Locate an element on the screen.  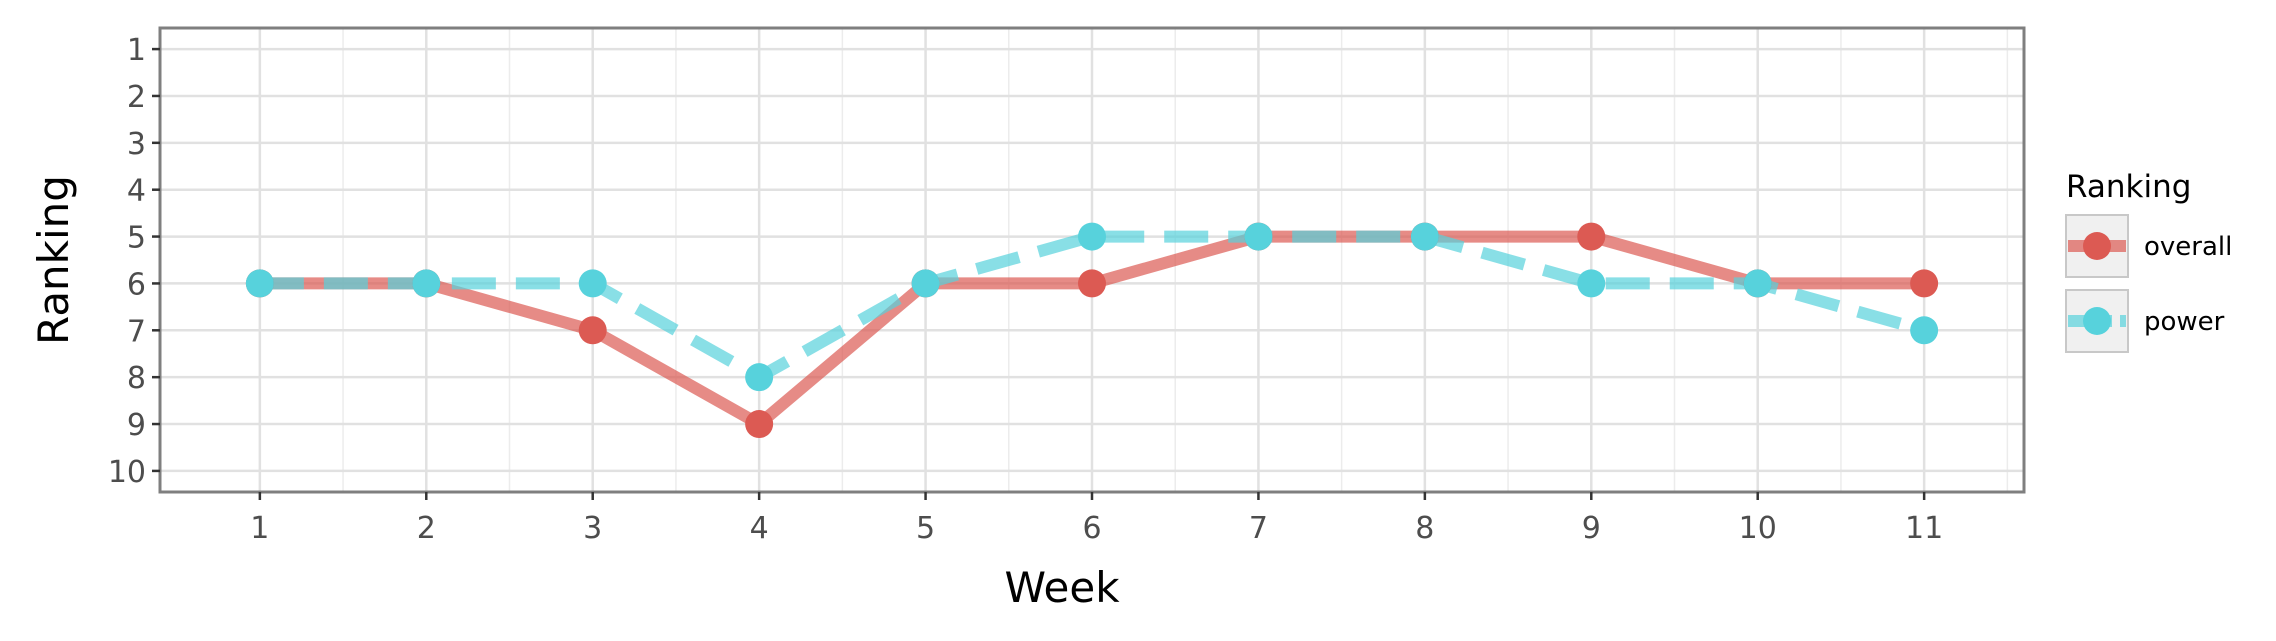
y-tick-label: 7 is located at coordinates (136, 331).